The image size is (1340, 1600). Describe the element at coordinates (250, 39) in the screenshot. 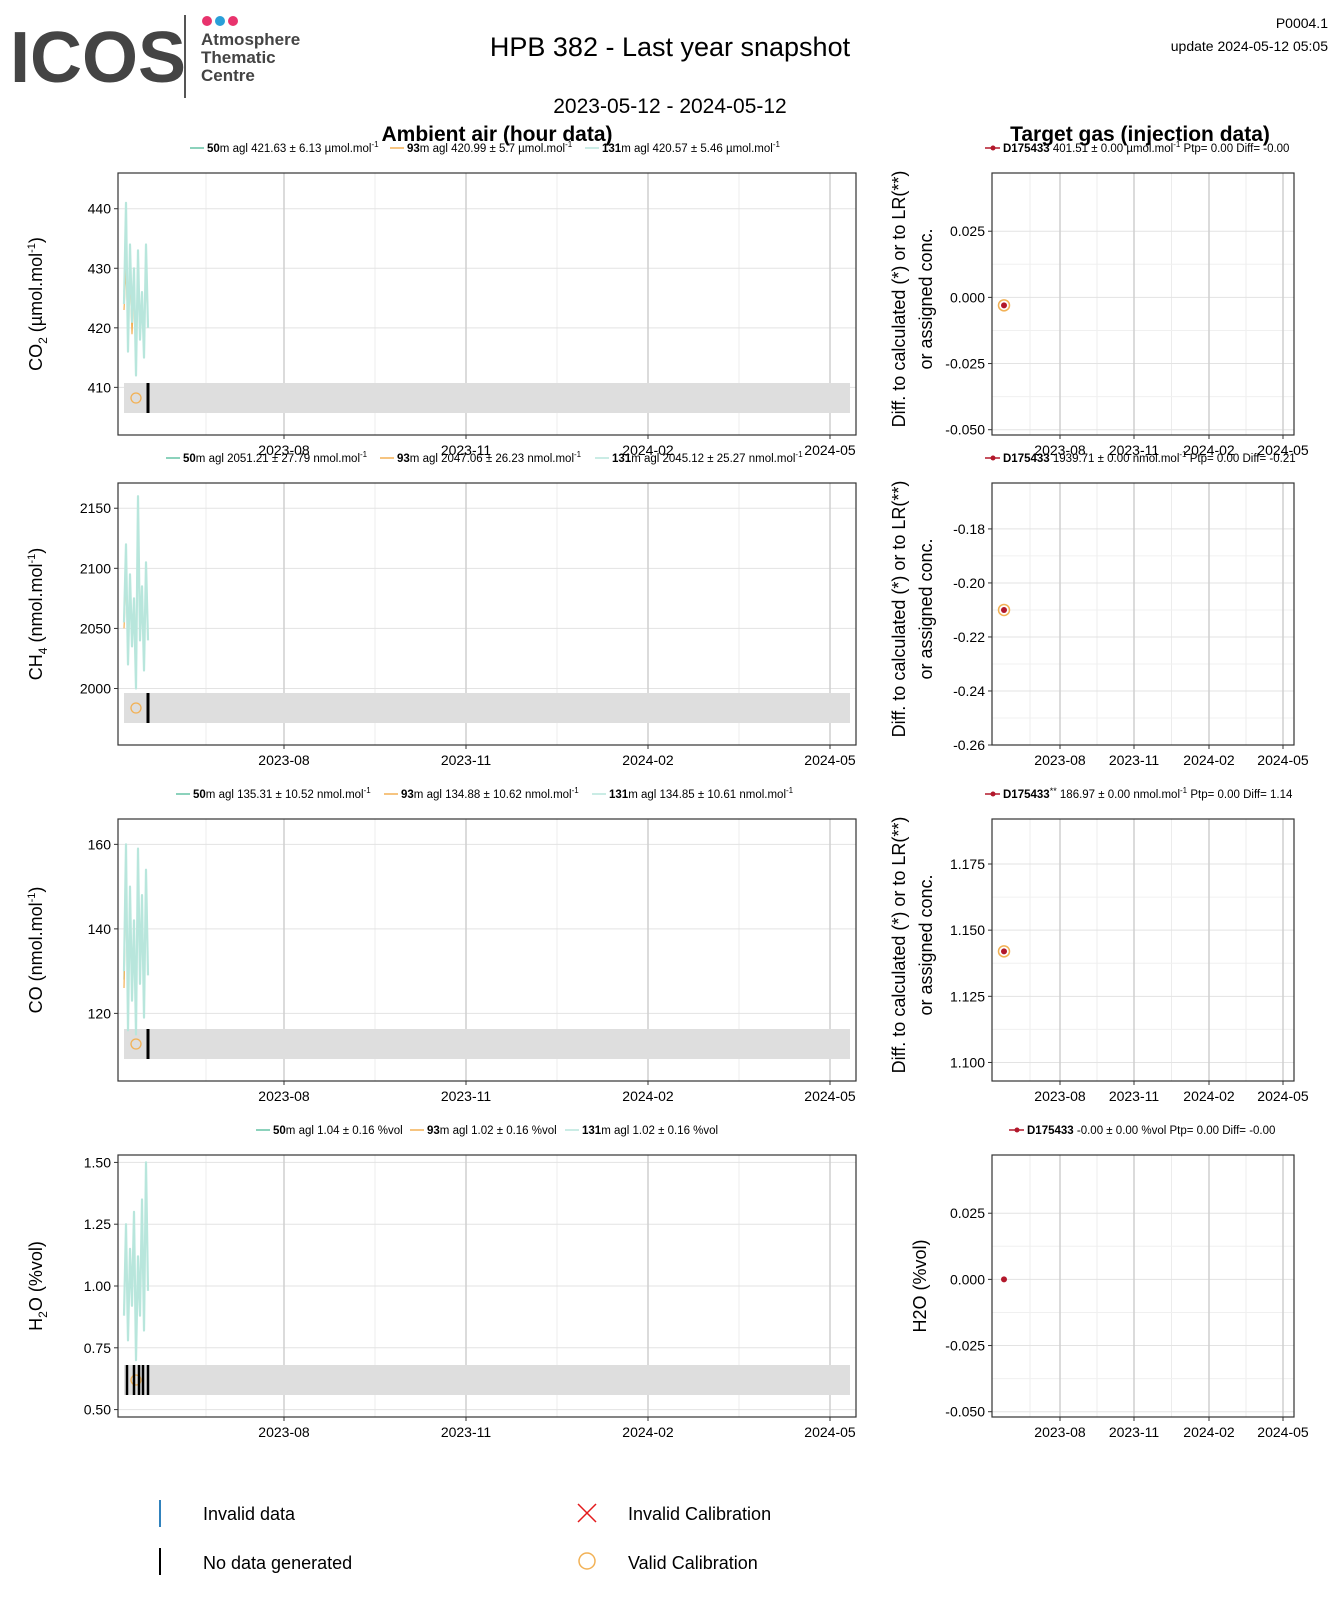

I see `logo-sub-line: Atmosphere` at that location.